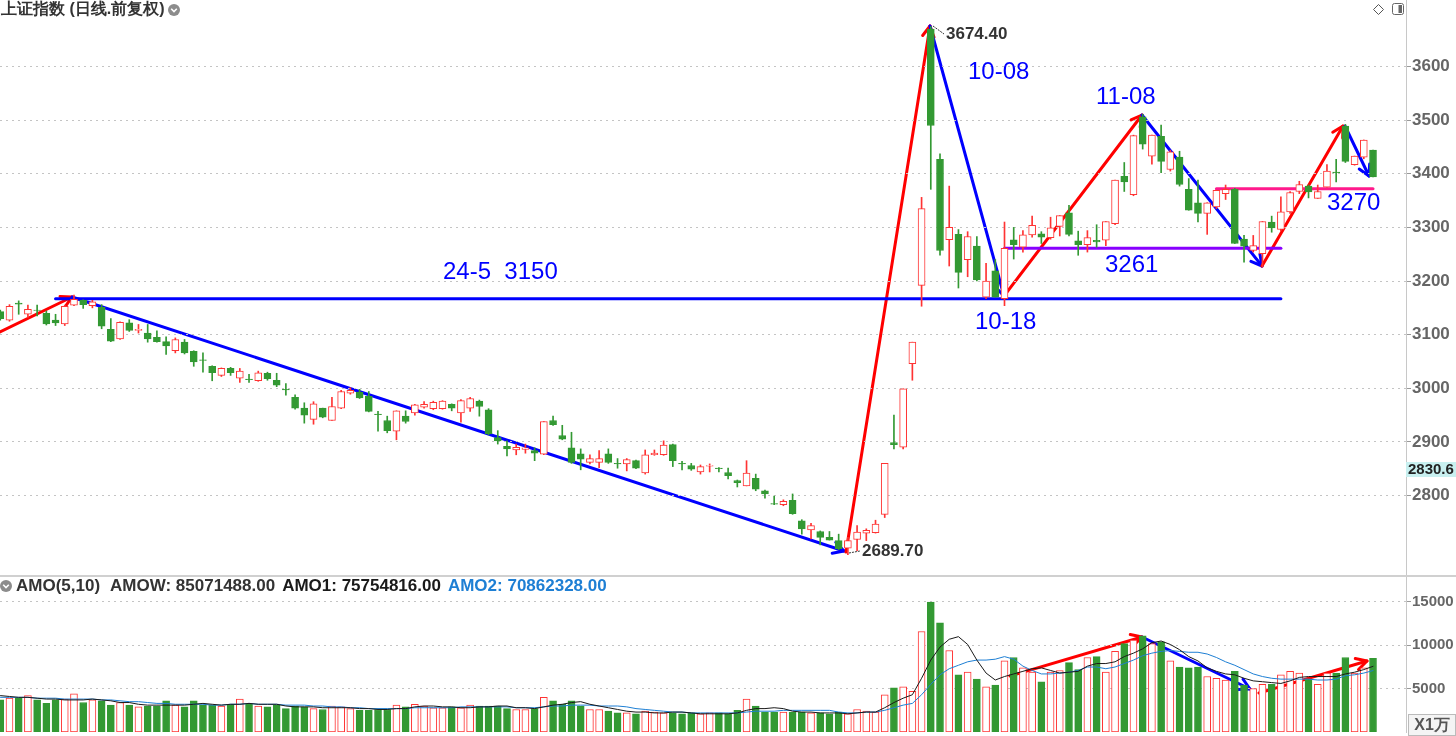  Describe the element at coordinates (1431, 387) in the screenshot. I see `y-tick-label: 3000` at that location.